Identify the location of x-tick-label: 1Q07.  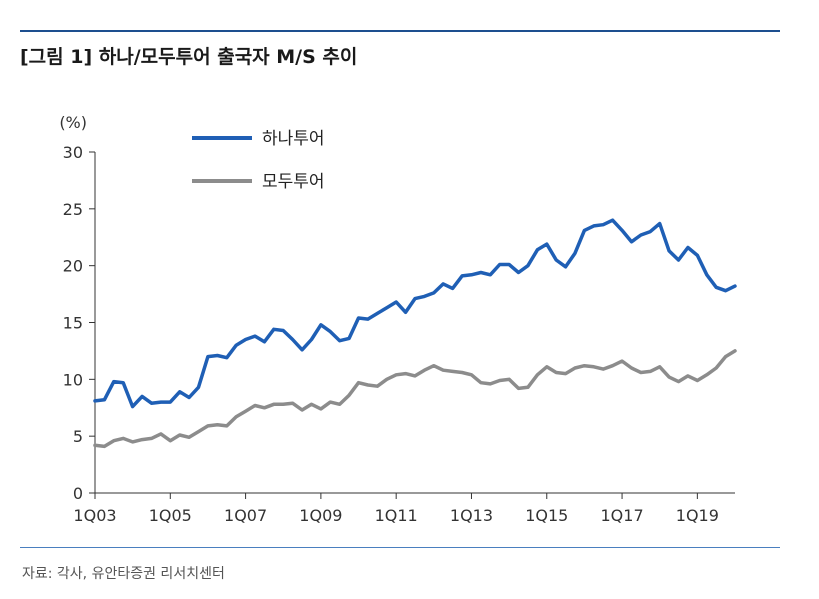
(245, 515).